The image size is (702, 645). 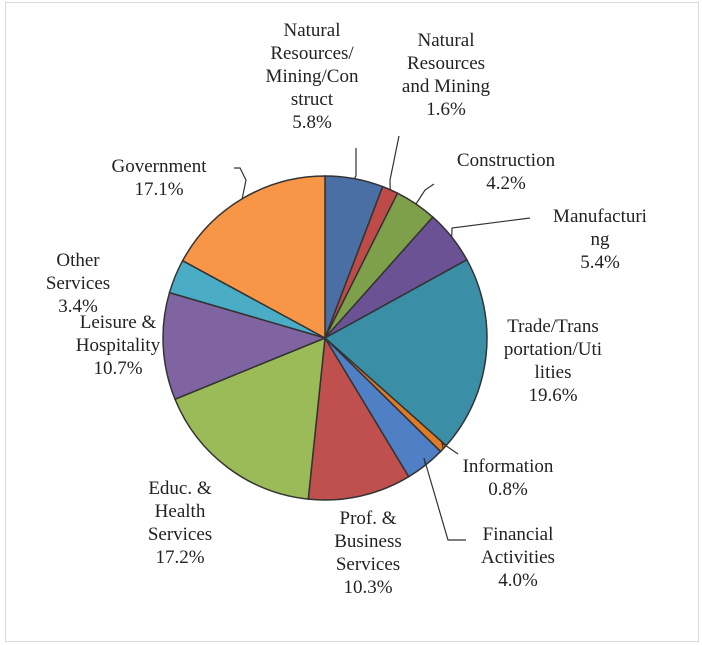 I want to click on slice-label-line: ng, so click(x=601, y=239).